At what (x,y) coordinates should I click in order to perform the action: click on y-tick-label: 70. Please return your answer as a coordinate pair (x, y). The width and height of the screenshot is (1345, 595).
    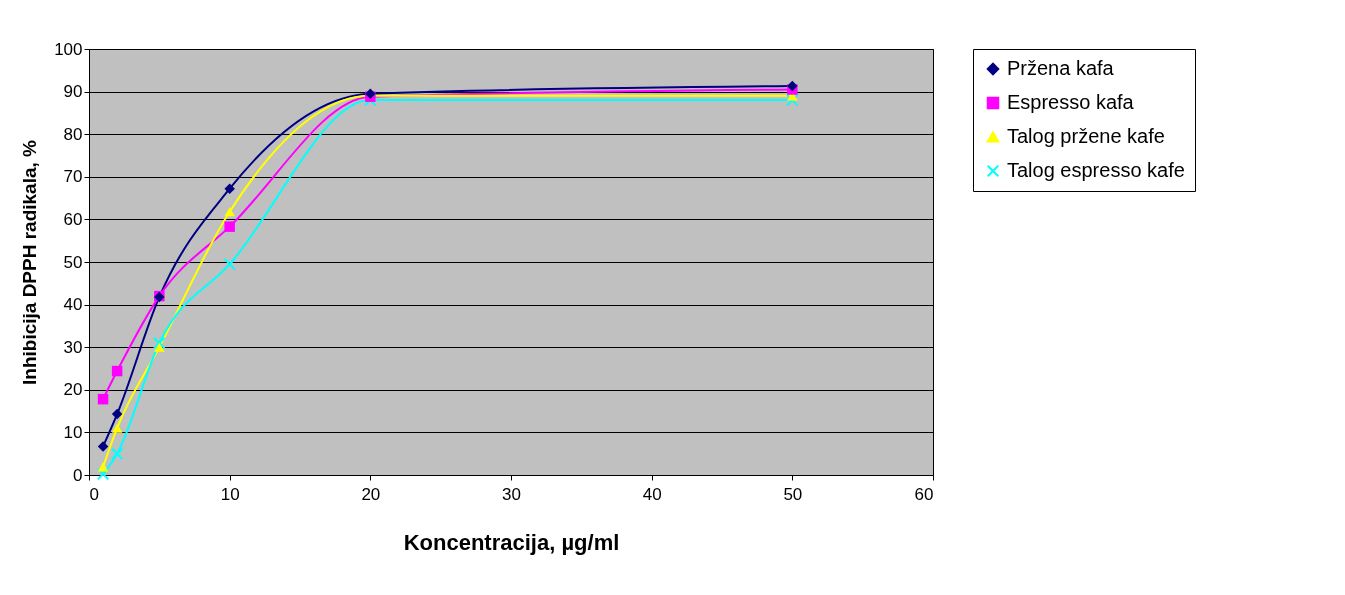
    Looking at the image, I should click on (73, 177).